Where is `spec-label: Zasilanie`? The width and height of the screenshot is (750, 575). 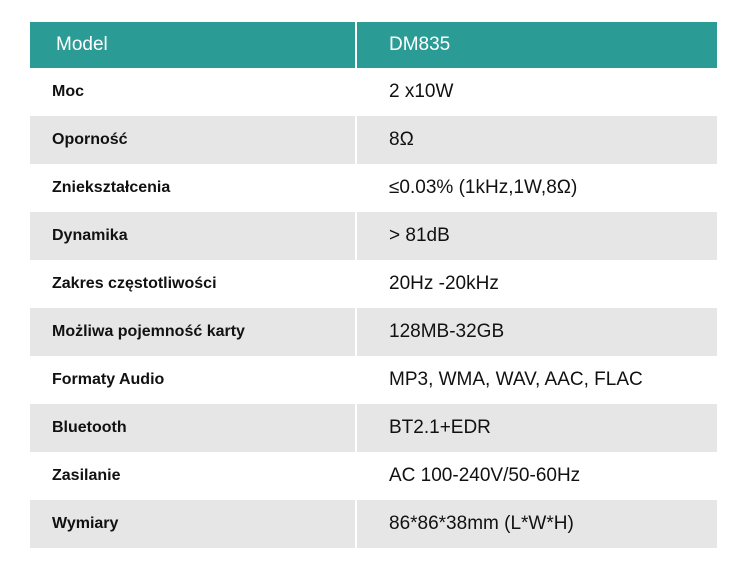 spec-label: Zasilanie is located at coordinates (86, 475).